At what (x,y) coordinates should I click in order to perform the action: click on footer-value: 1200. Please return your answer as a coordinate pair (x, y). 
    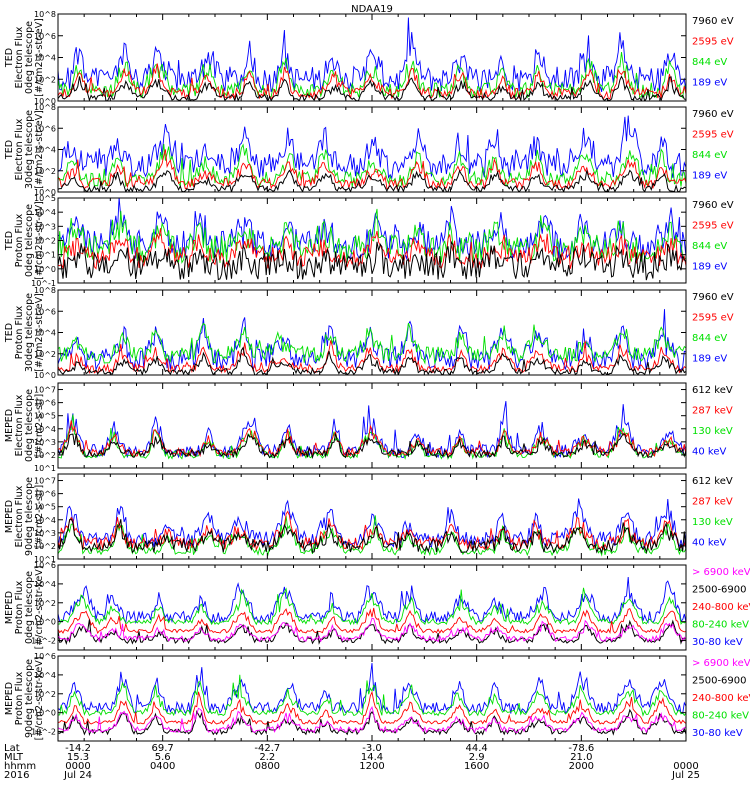
    Looking at the image, I should click on (371, 766).